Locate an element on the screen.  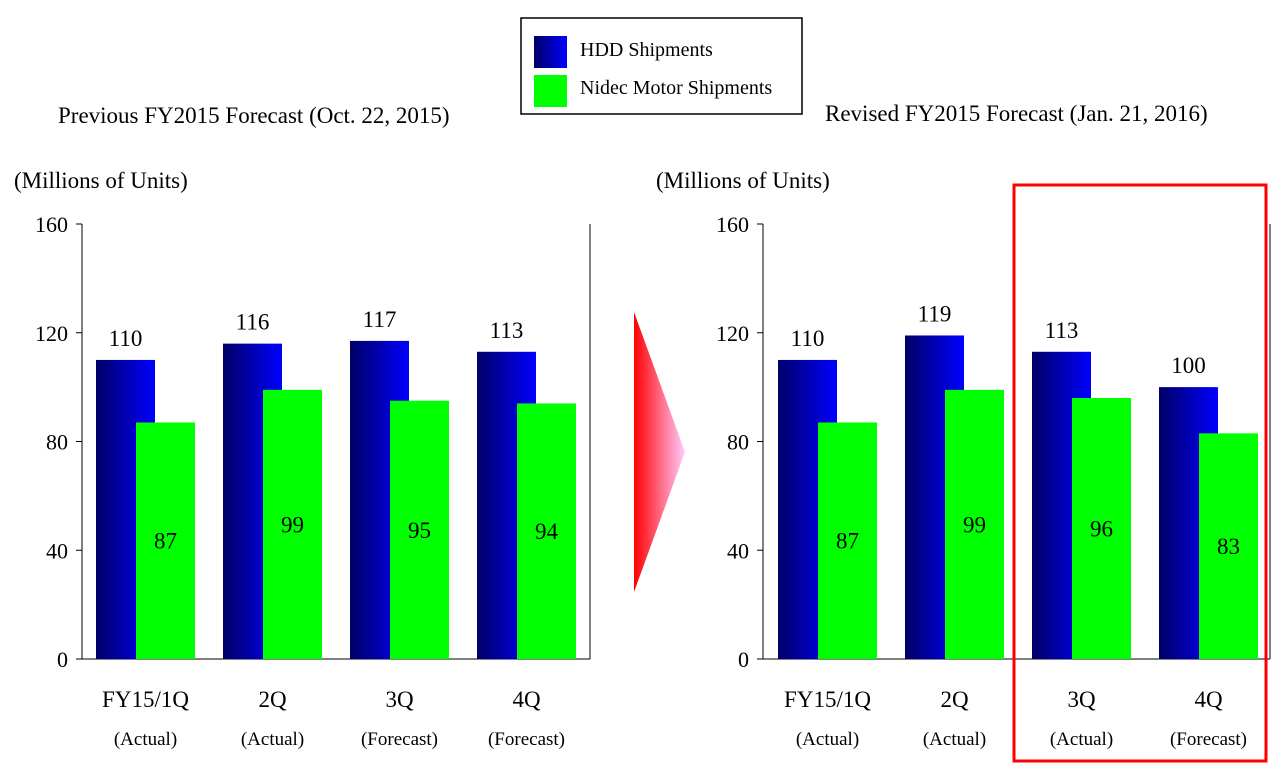
transition-arrow-icon is located at coordinates (659, 452).